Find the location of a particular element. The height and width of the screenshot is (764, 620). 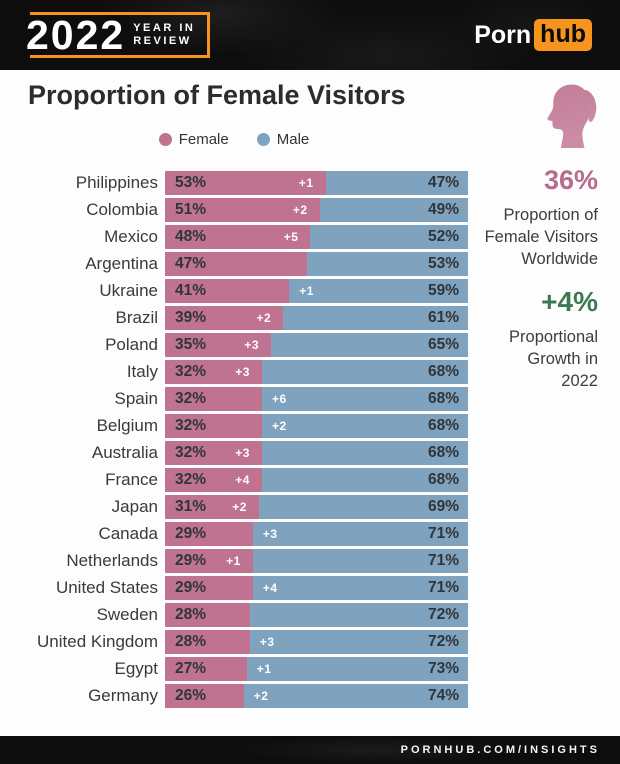

male-percent-label: 47% is located at coordinates (443, 182).